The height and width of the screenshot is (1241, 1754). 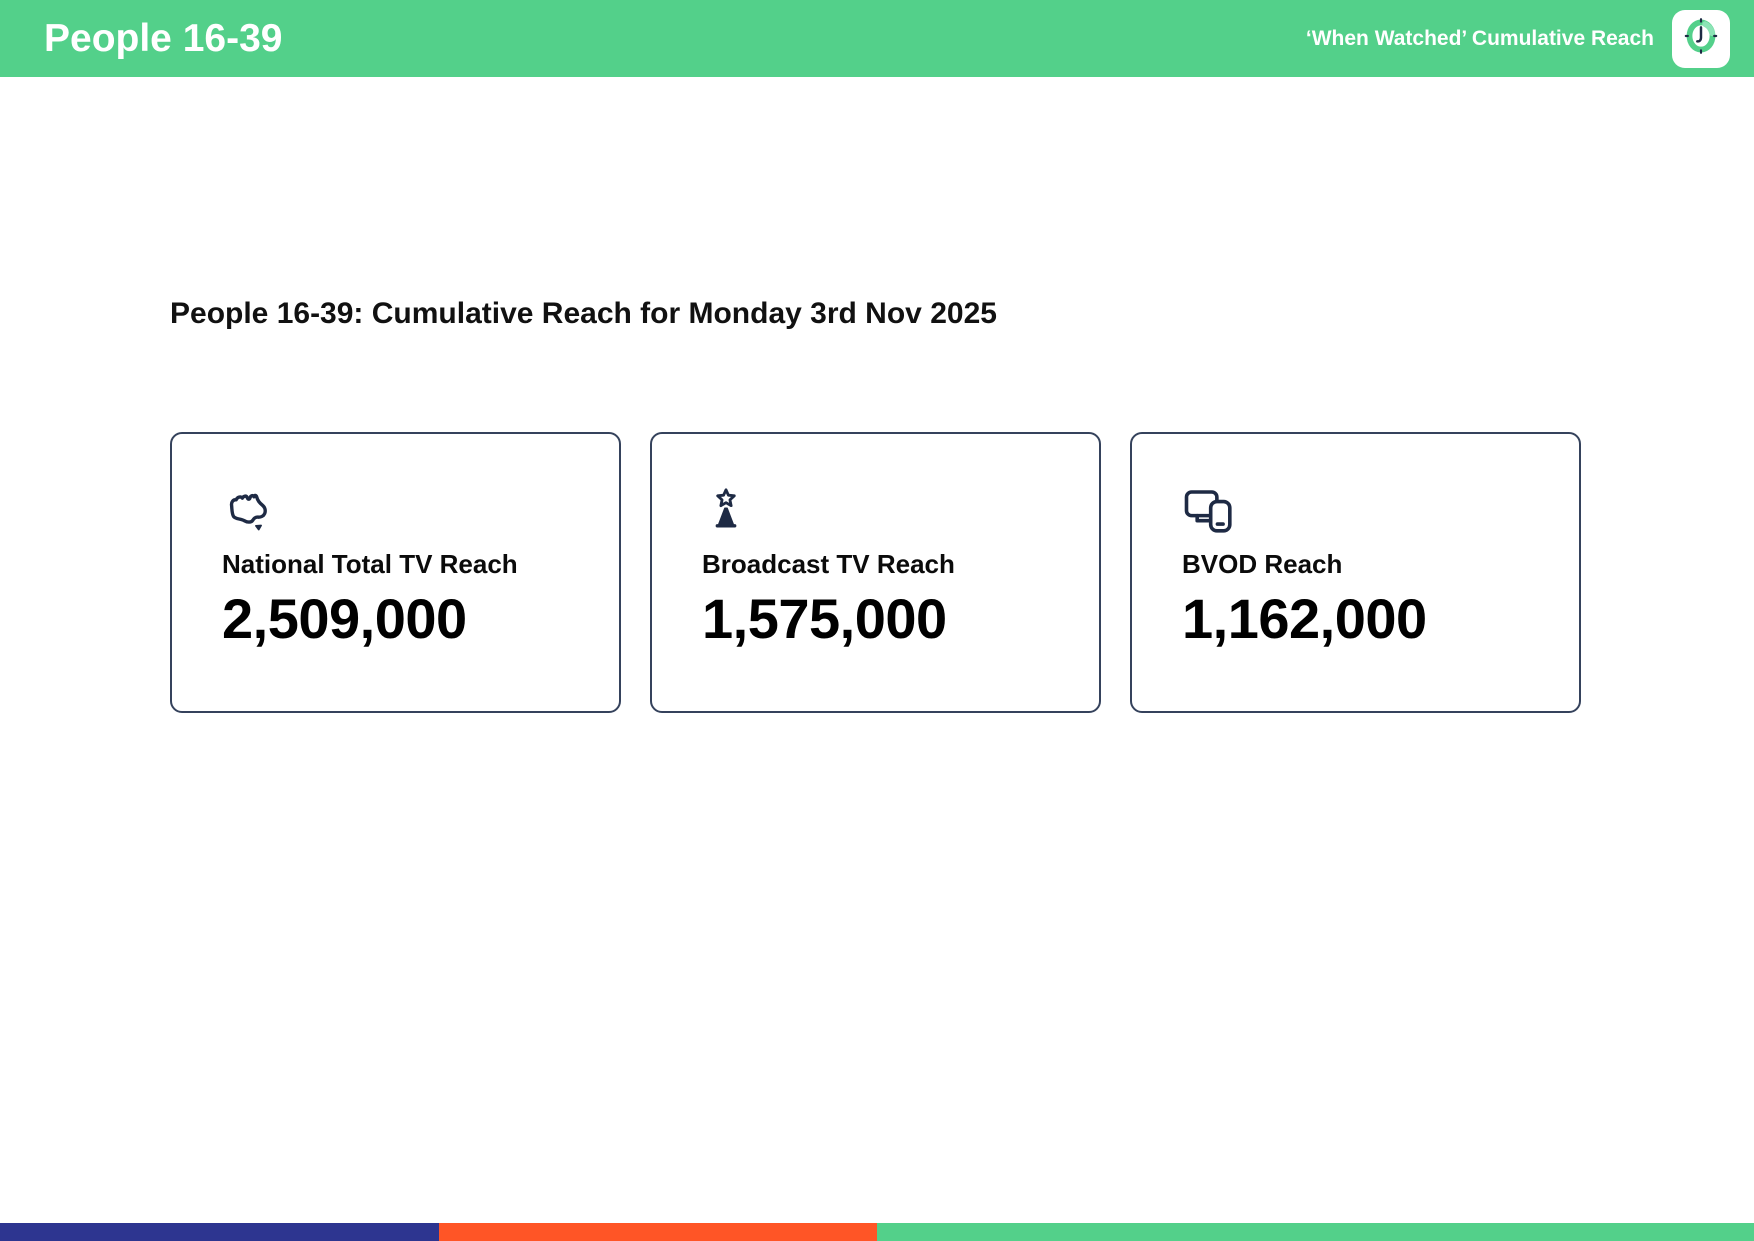 I want to click on clock-icon, so click(x=1701, y=38).